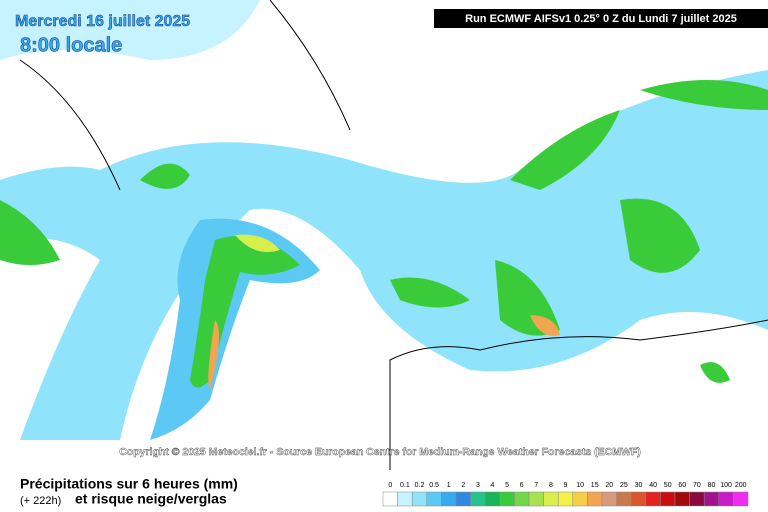  Describe the element at coordinates (449, 485) in the screenshot. I see `legend-label: 1` at that location.